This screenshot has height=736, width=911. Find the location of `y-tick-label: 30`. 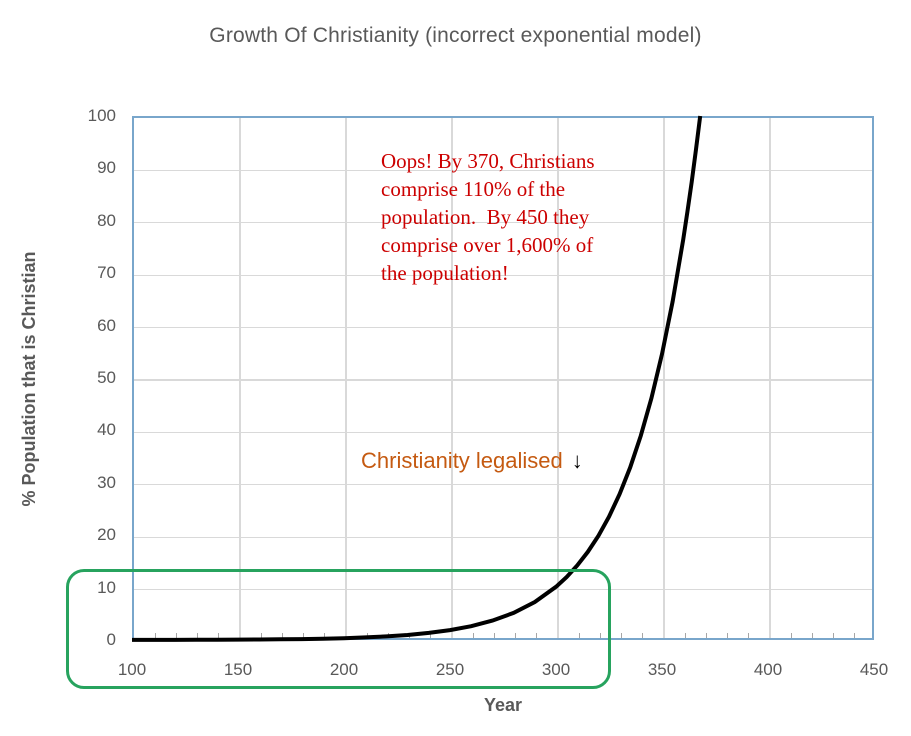

y-tick-label: 30 is located at coordinates (106, 482).